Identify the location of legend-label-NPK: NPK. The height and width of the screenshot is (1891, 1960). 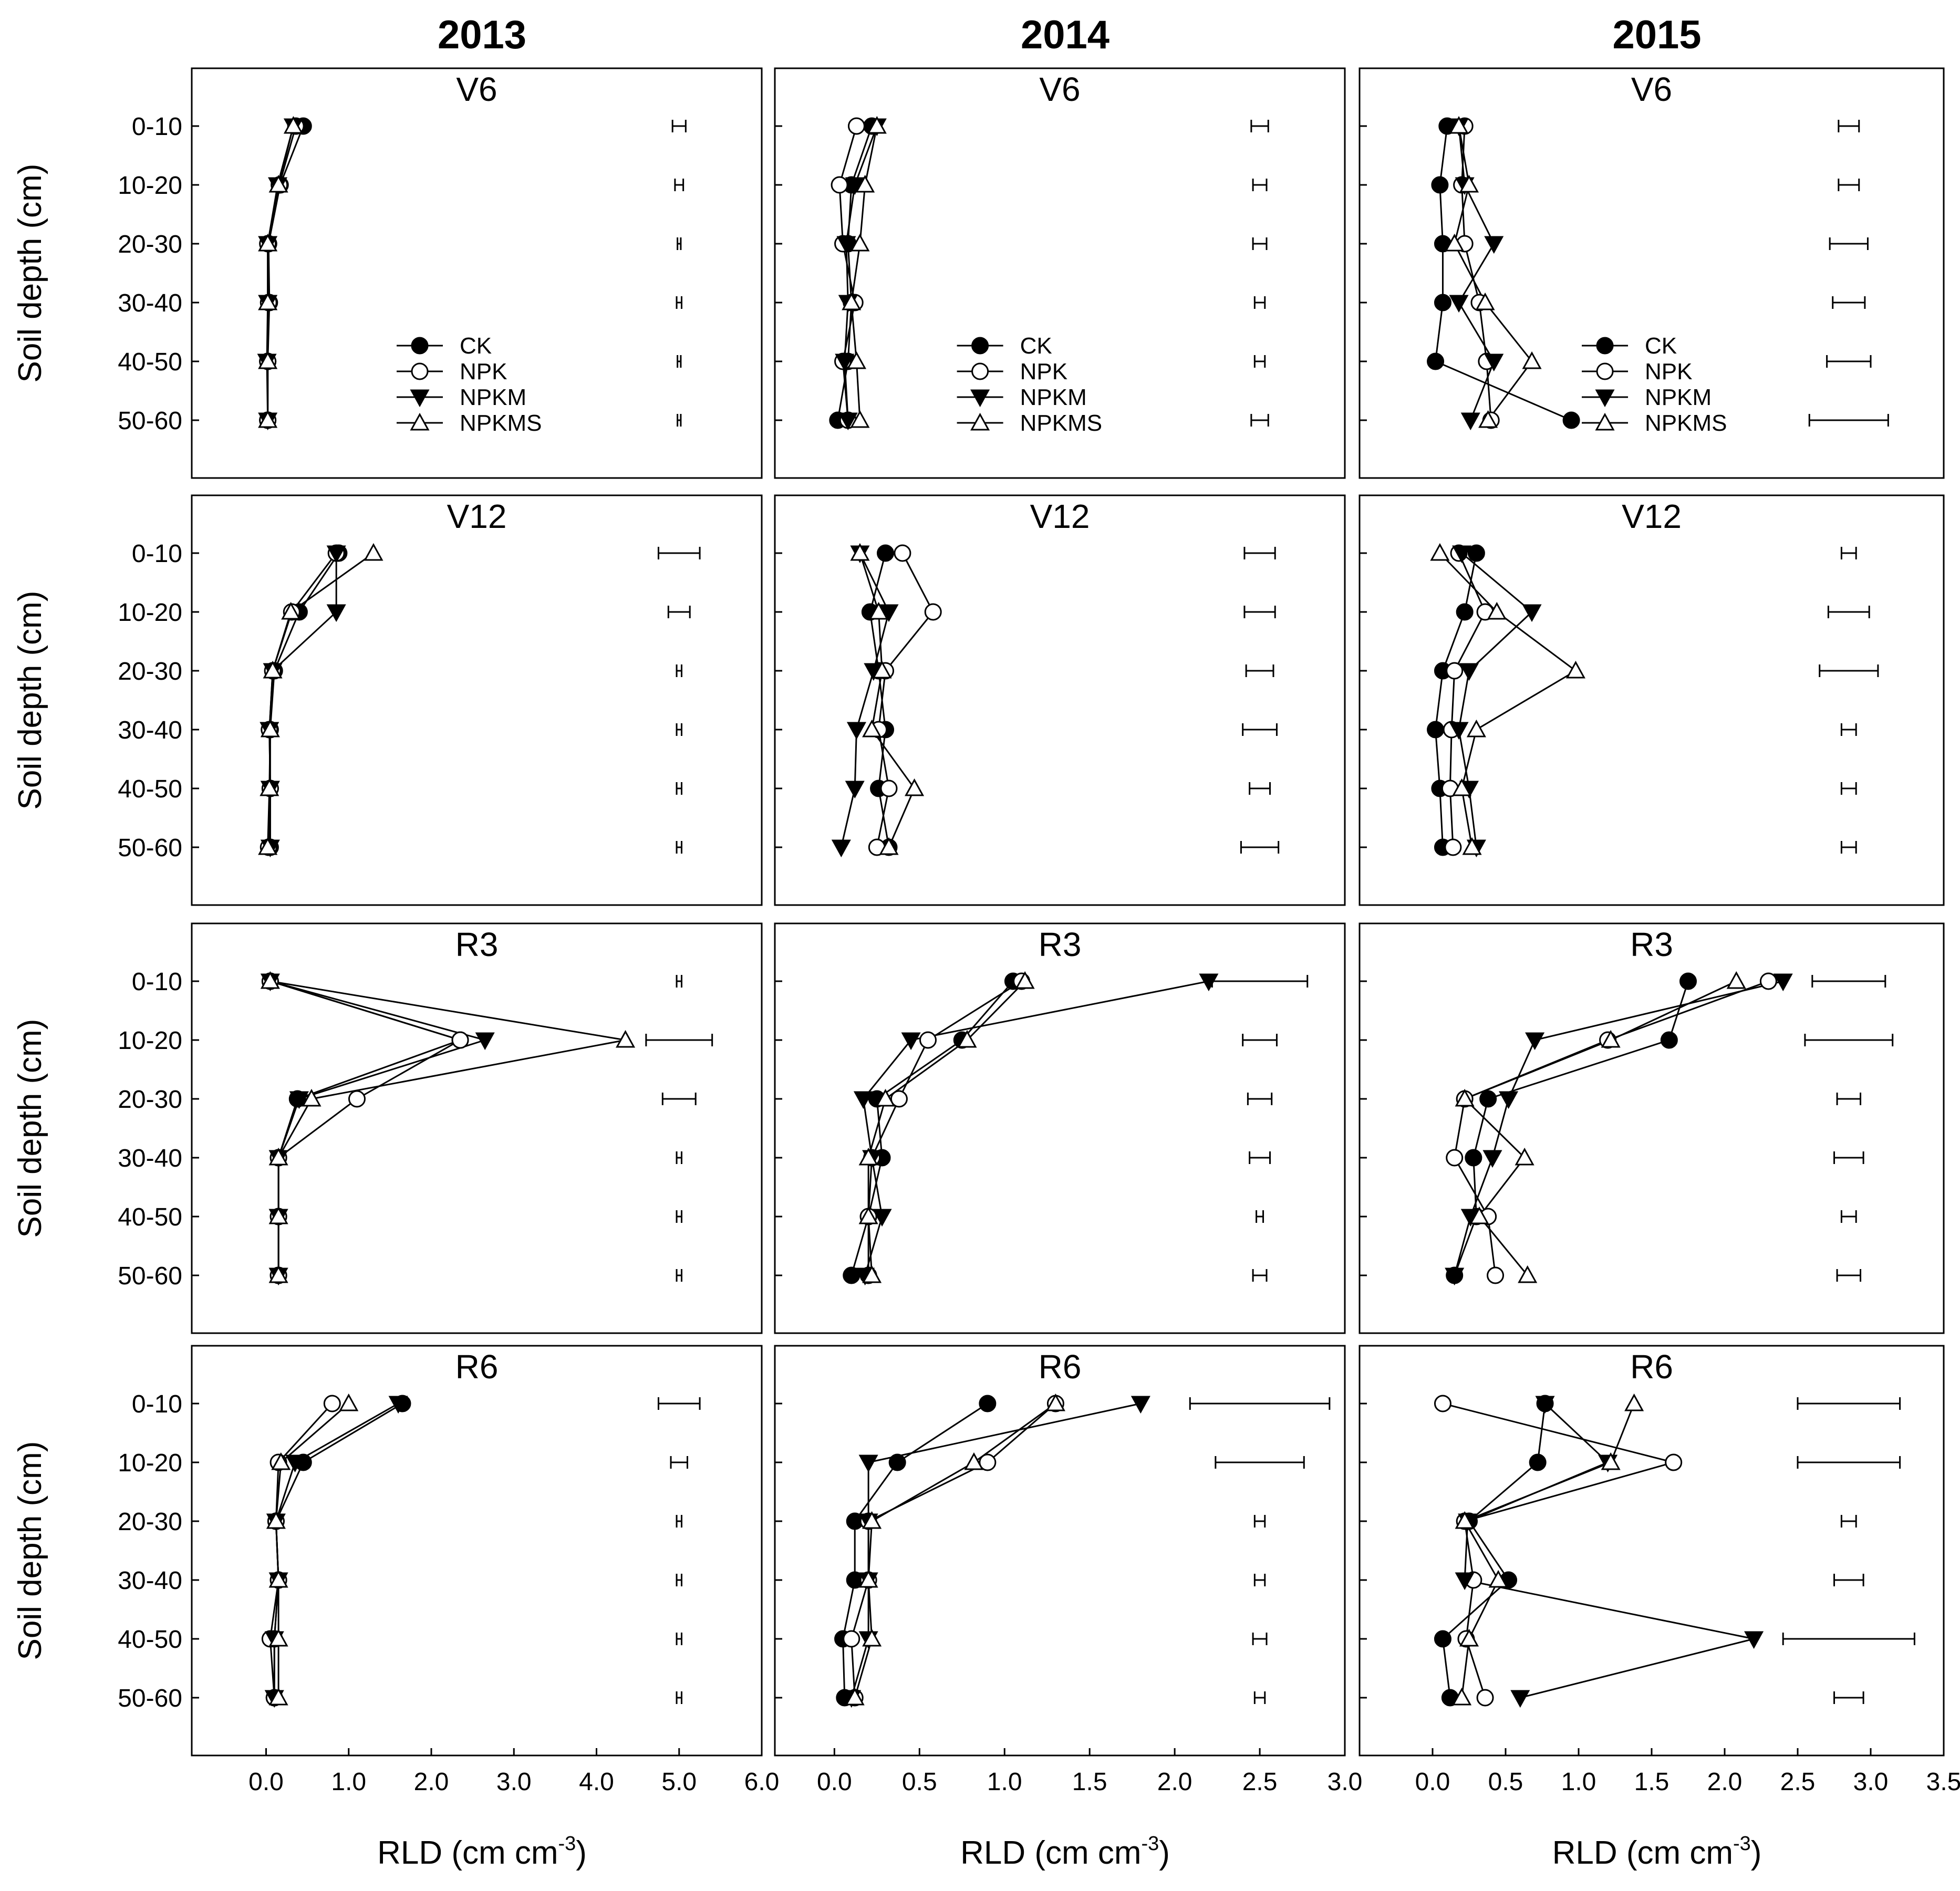
(1668, 372).